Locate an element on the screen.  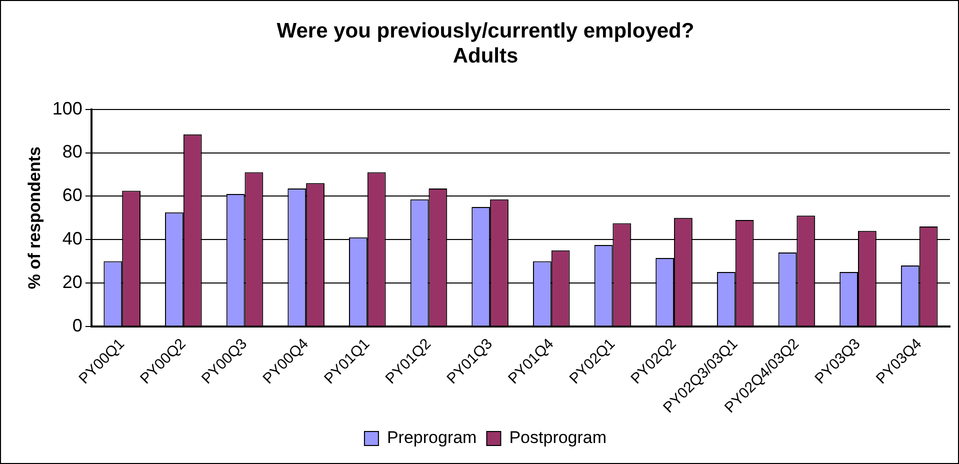
y-tick-label: 100 is located at coordinates (67, 108).